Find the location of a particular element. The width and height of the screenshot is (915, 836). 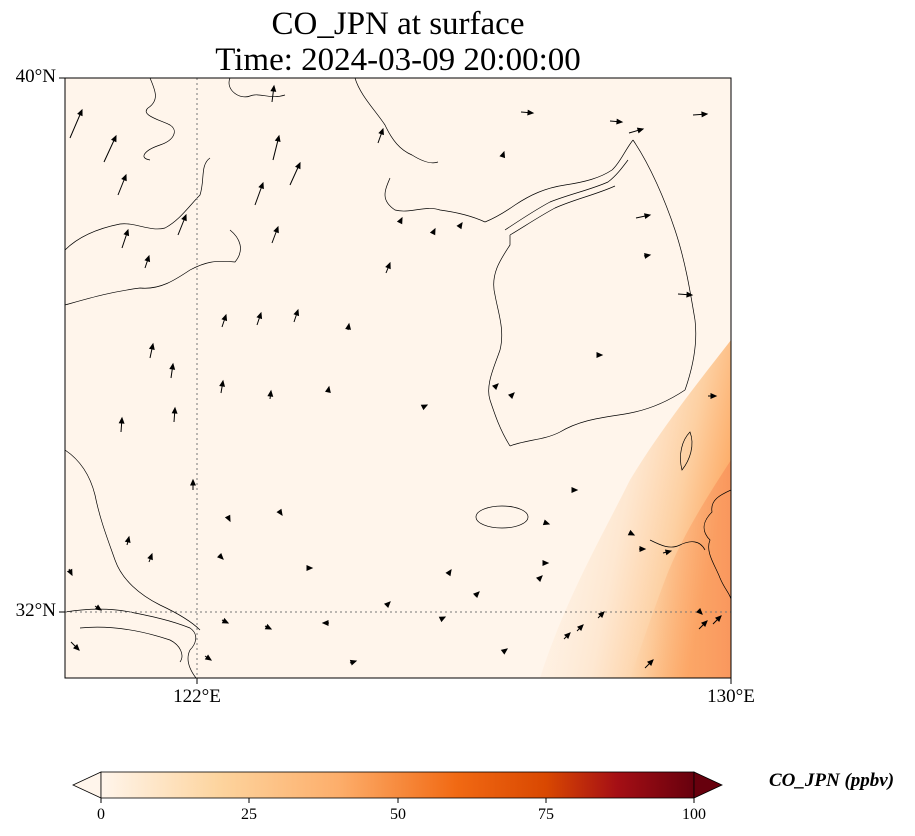

lat-label-32: 32°N is located at coordinates (35, 610).